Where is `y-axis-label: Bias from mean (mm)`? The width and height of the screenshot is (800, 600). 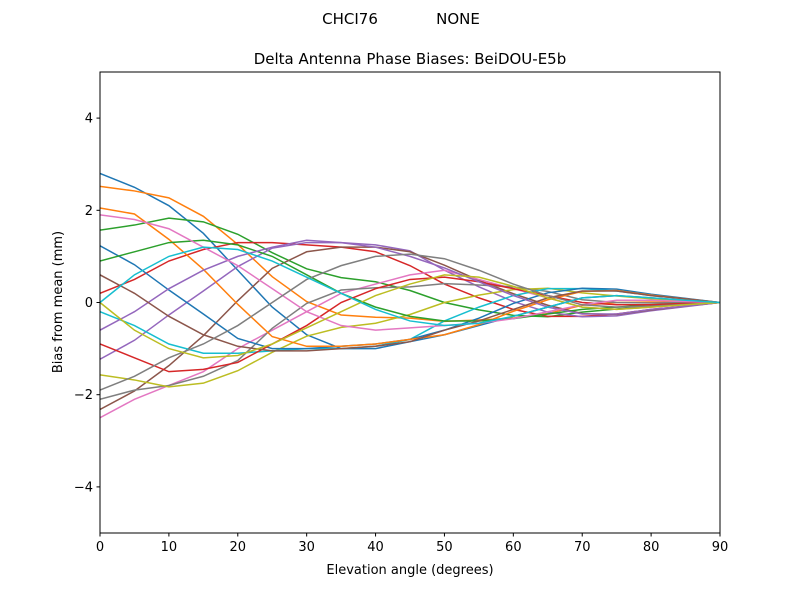 y-axis-label: Bias from mean (mm) is located at coordinates (58, 302).